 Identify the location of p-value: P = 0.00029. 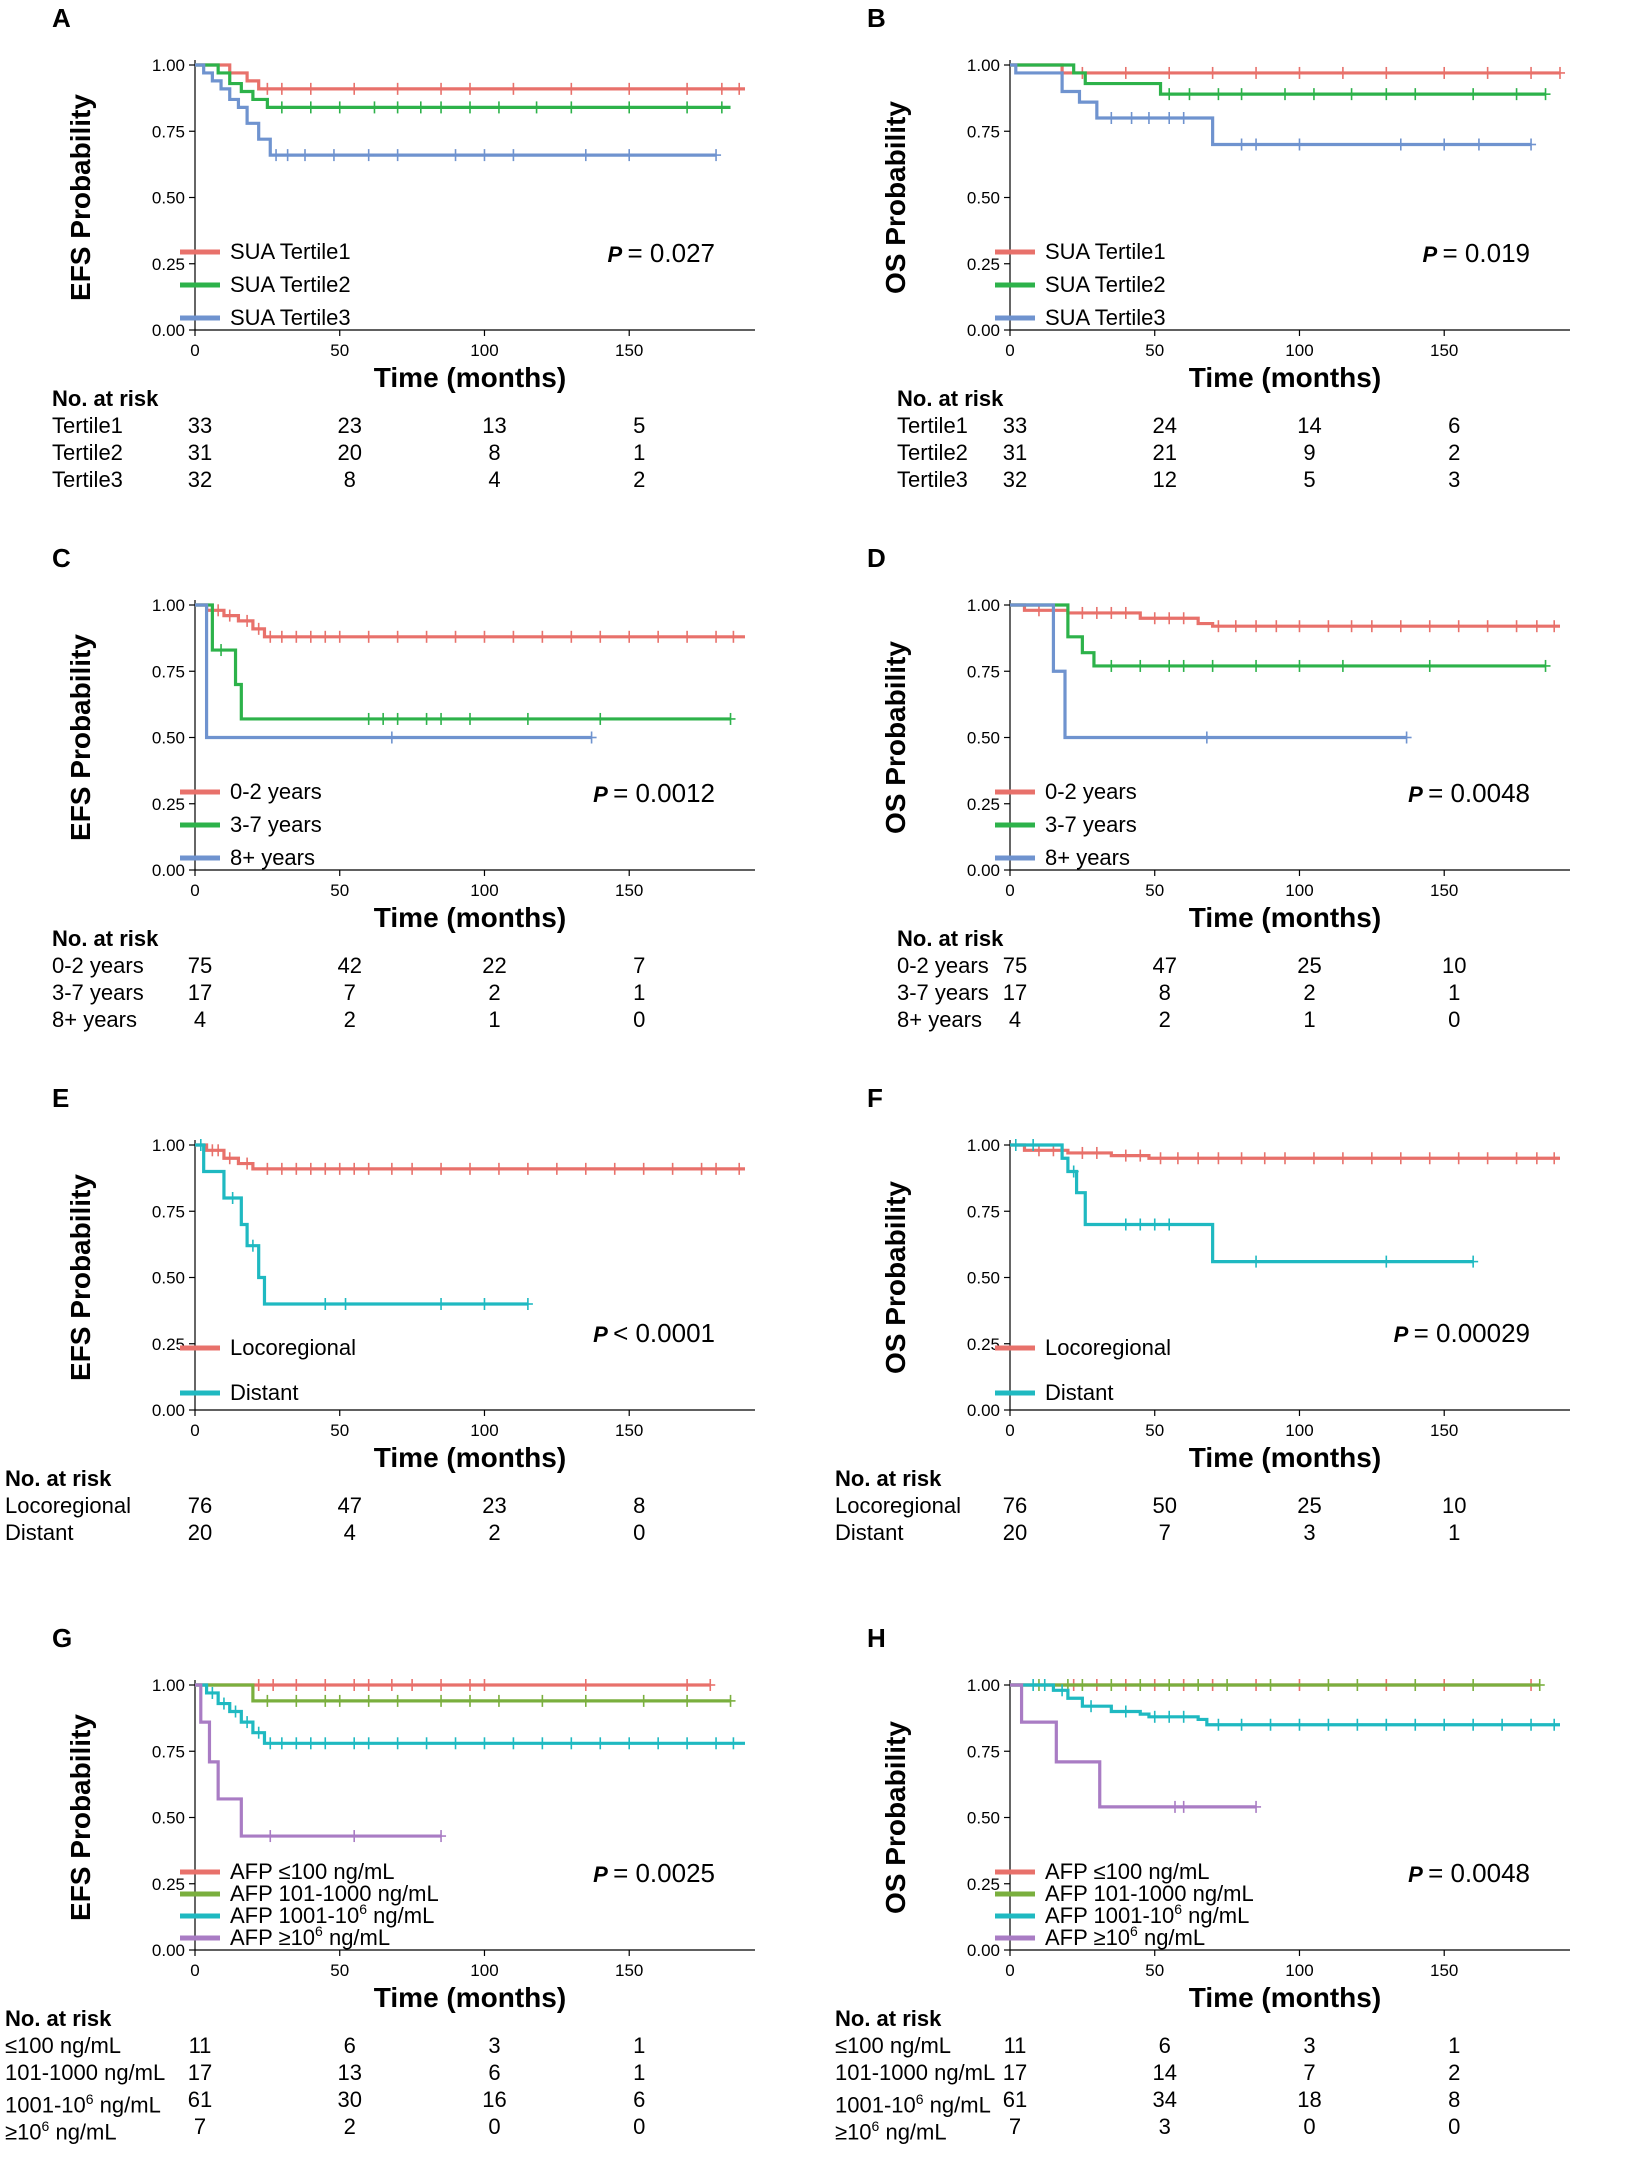
(1462, 1333).